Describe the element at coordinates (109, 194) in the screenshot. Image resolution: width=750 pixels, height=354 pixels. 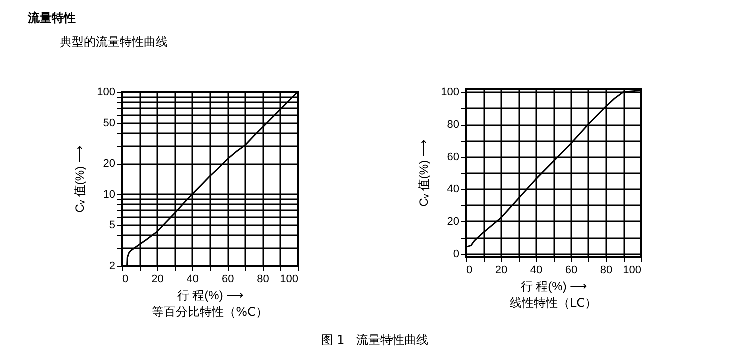
I see `y-tick-label: 10` at that location.